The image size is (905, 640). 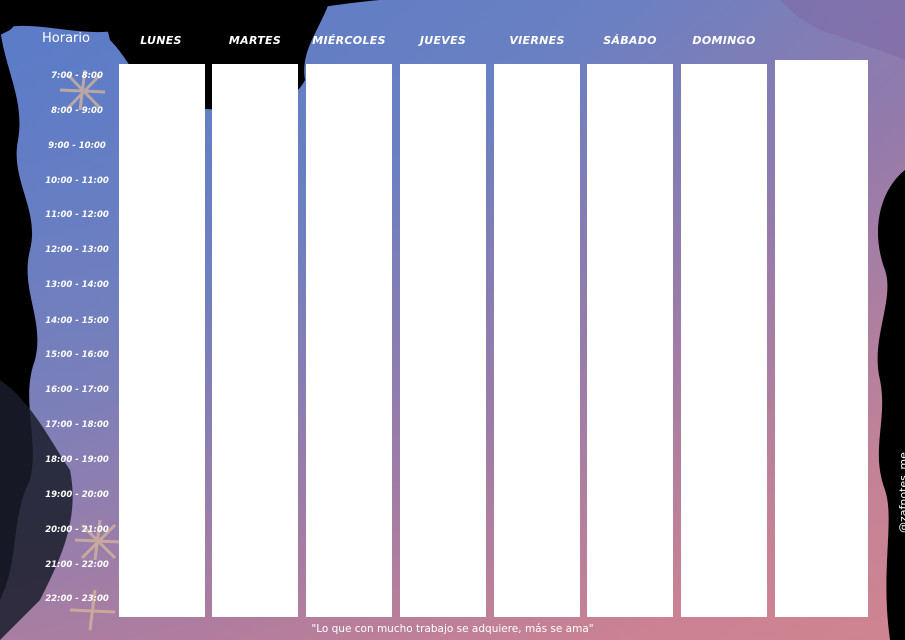 I want to click on hour-label: 14:00 - 15:00, so click(x=77, y=321).